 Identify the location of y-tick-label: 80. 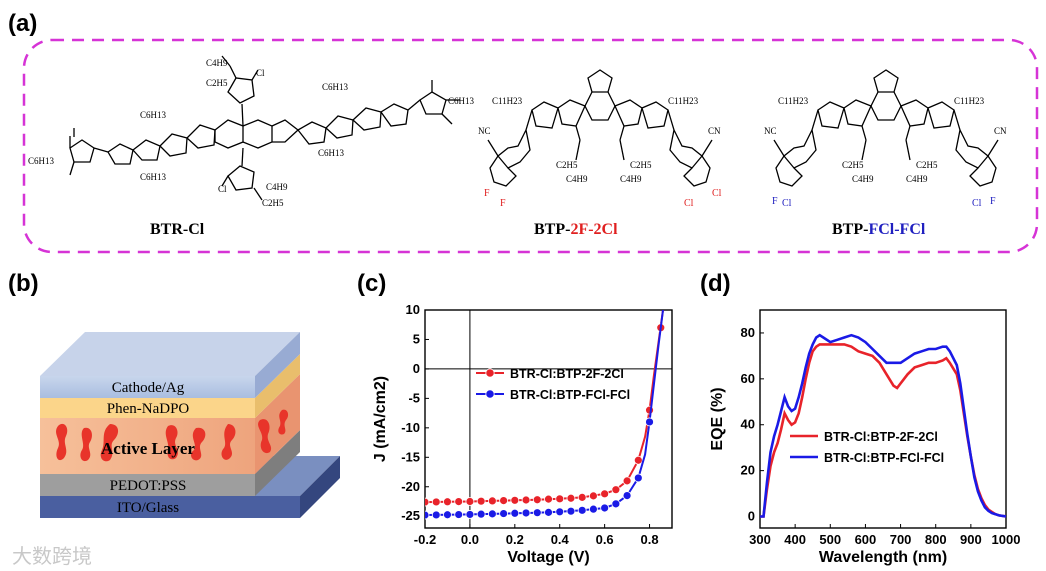
(748, 332).